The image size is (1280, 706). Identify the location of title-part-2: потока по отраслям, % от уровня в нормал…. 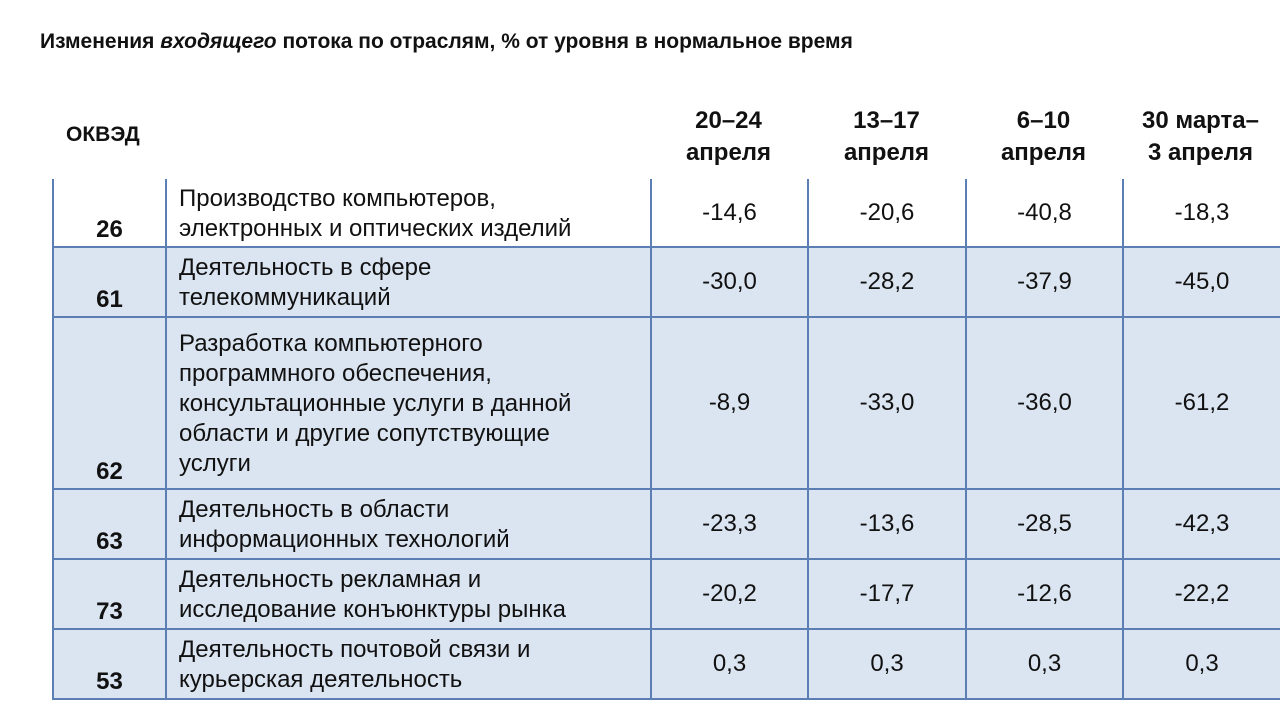
(564, 41).